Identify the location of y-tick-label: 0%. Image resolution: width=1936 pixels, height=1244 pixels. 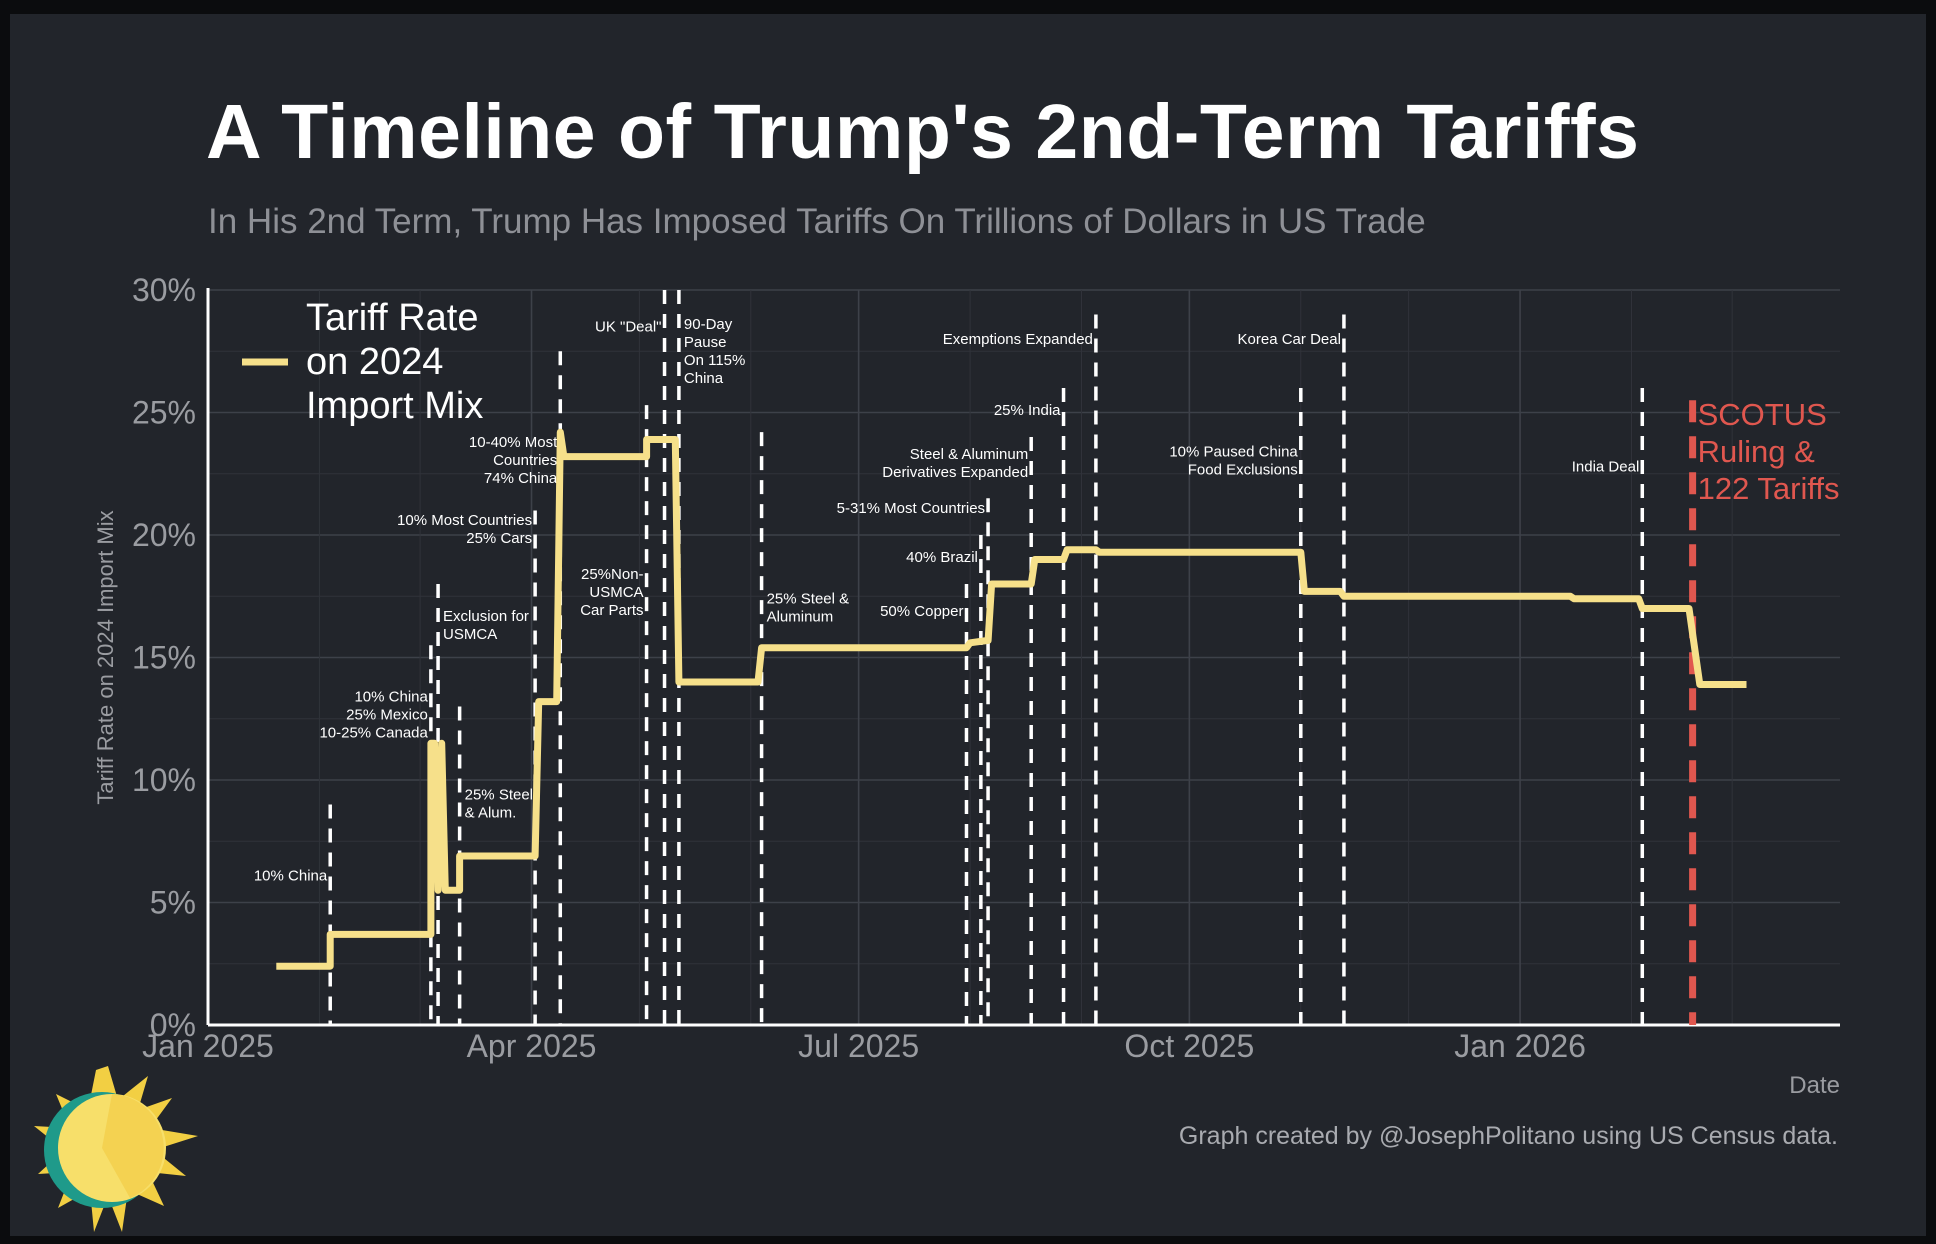
(173, 1025).